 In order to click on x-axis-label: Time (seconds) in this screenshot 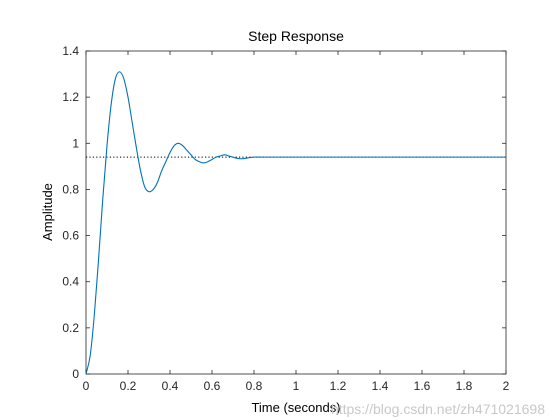, I will do `click(295, 407)`.